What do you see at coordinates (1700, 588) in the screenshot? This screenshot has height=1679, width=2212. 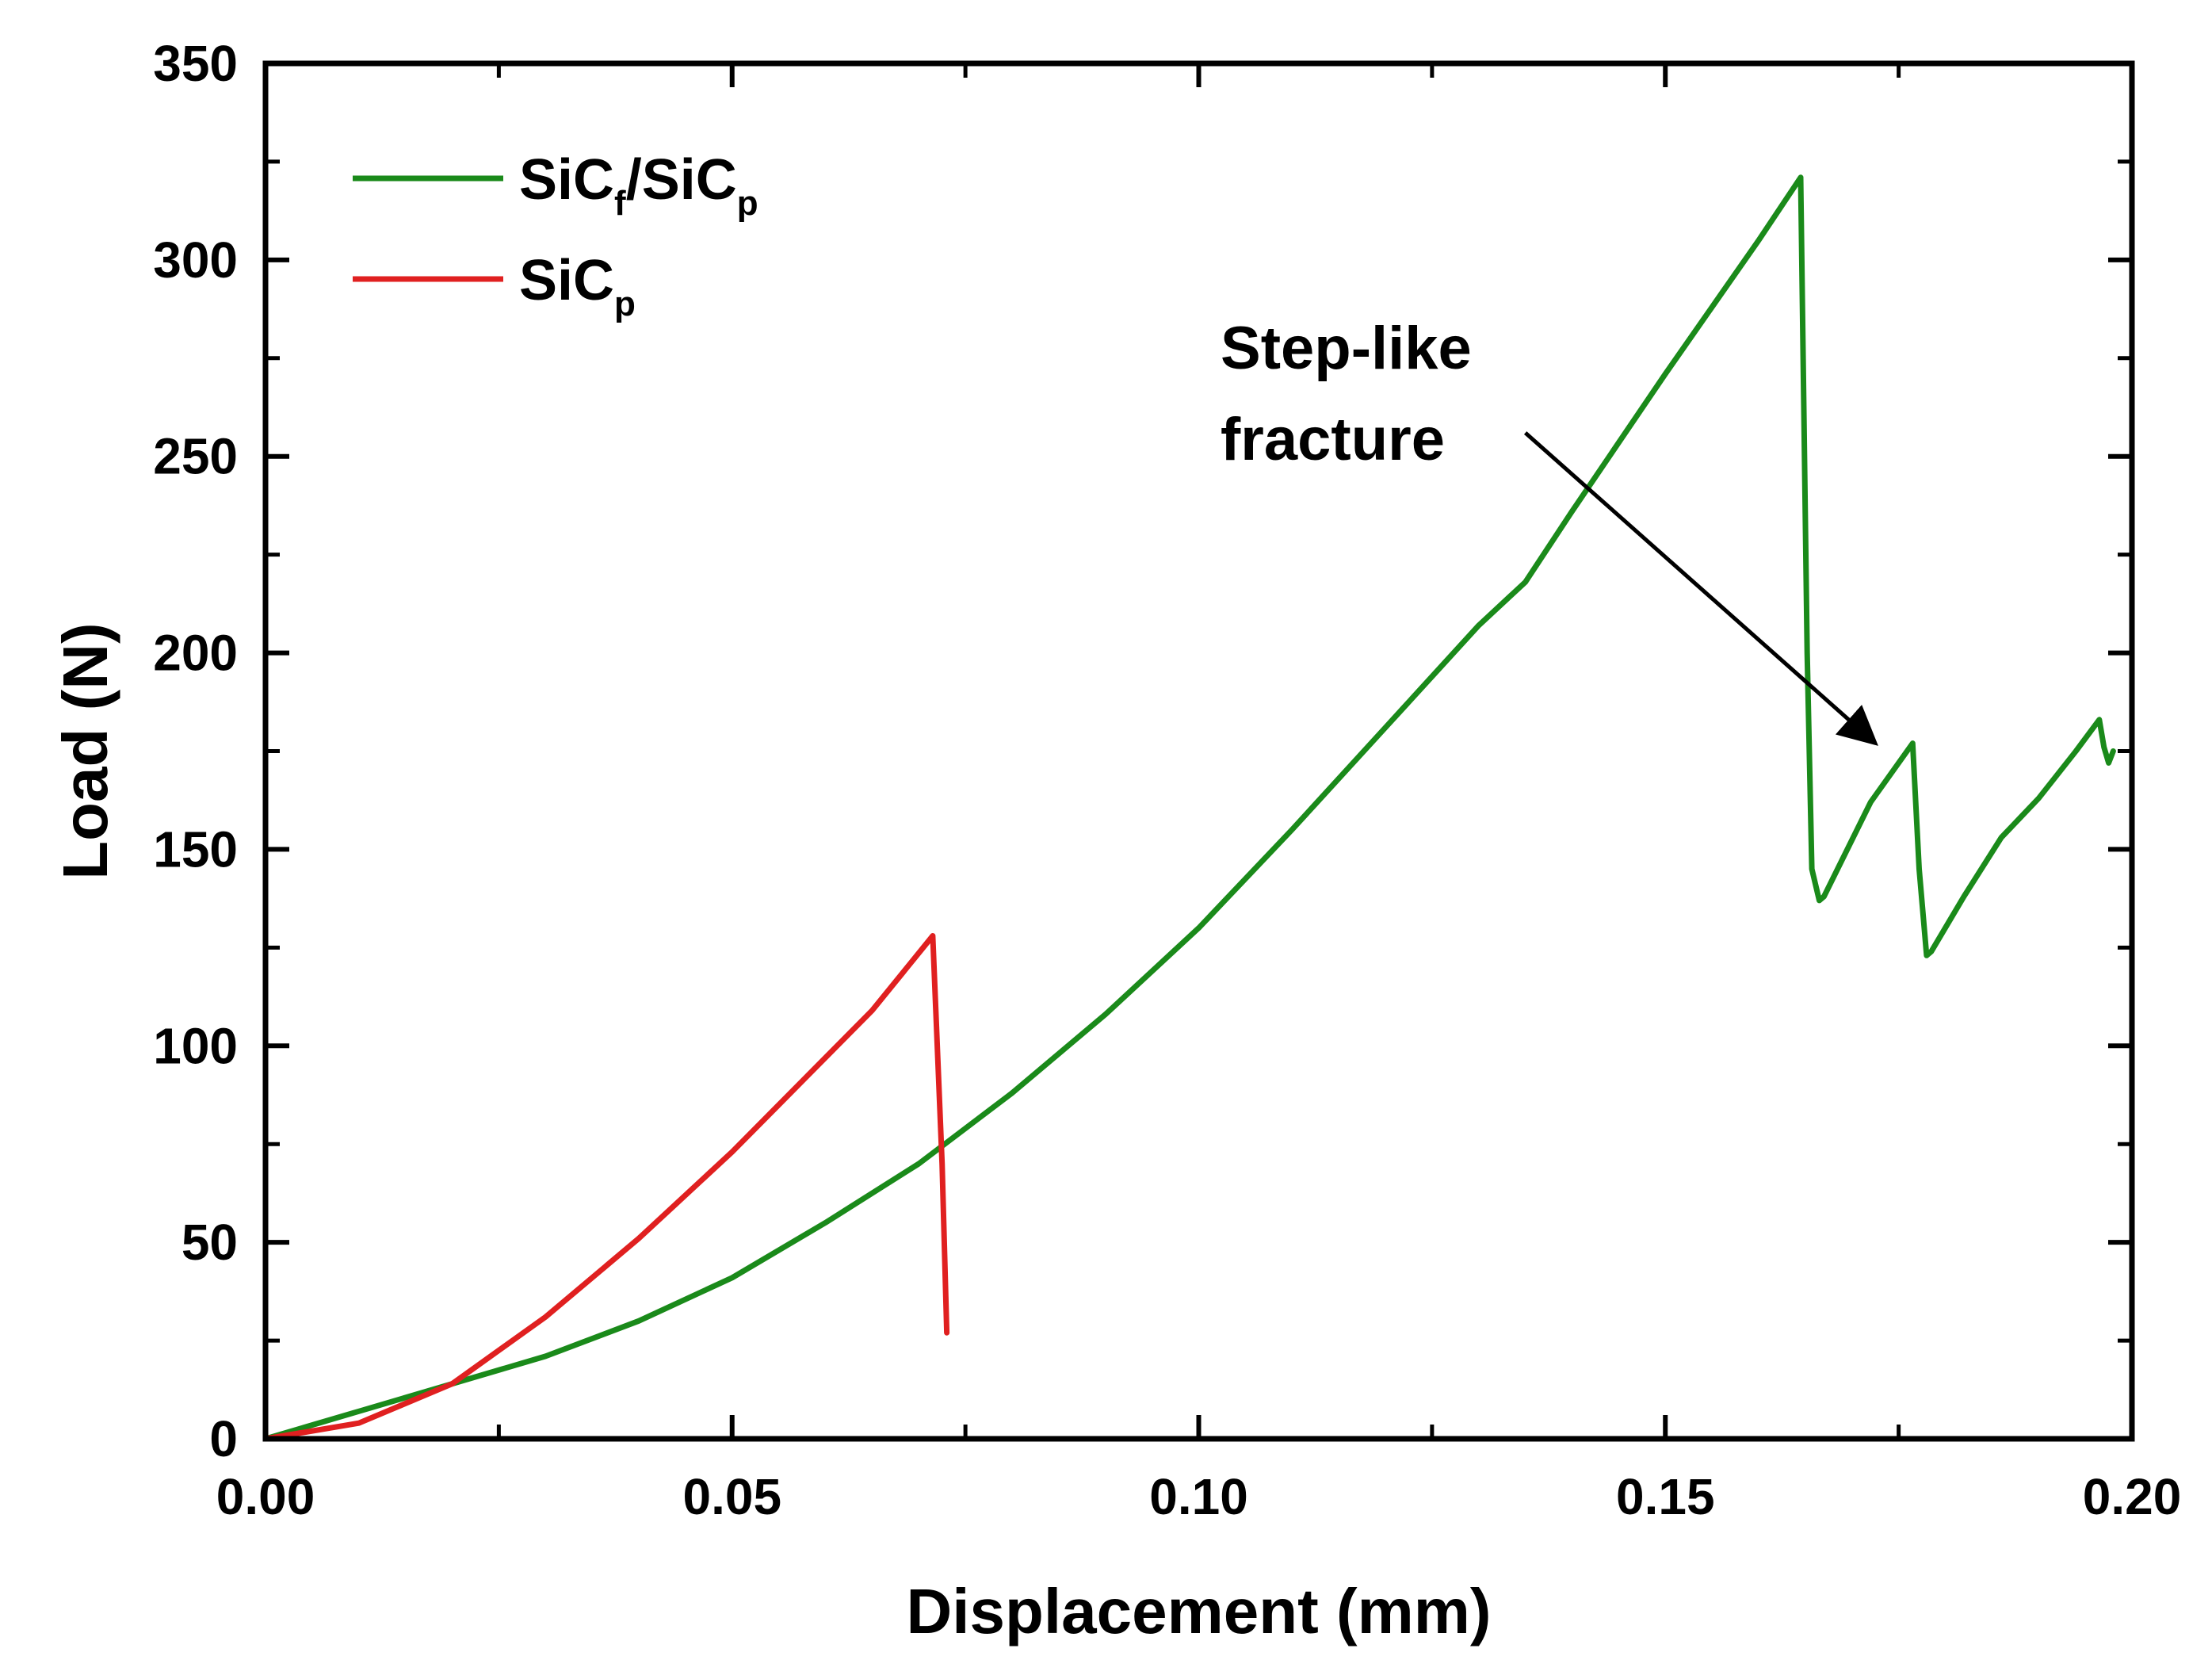 I see `annotation-arrow` at bounding box center [1700, 588].